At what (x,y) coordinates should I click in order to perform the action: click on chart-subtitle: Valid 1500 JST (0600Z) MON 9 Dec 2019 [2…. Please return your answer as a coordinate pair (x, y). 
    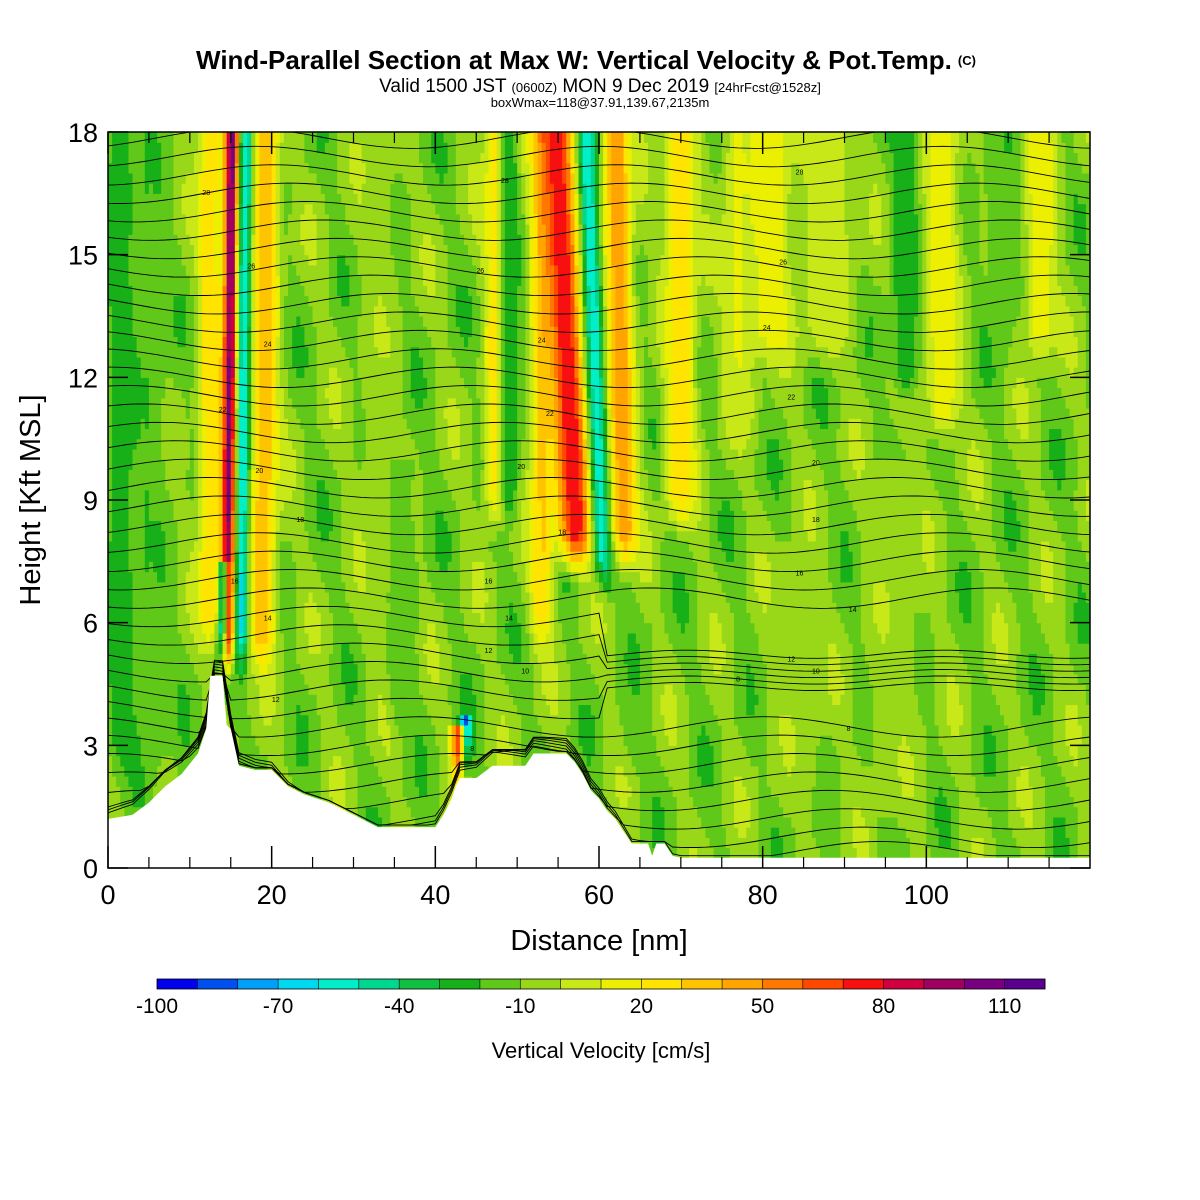
    Looking at the image, I should click on (600, 86).